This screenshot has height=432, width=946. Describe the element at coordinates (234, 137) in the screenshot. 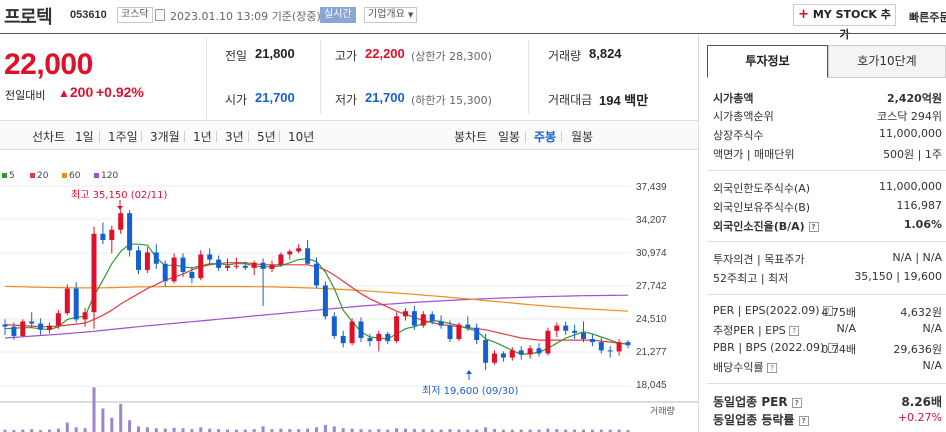

I see `tab-3year: 3년` at that location.